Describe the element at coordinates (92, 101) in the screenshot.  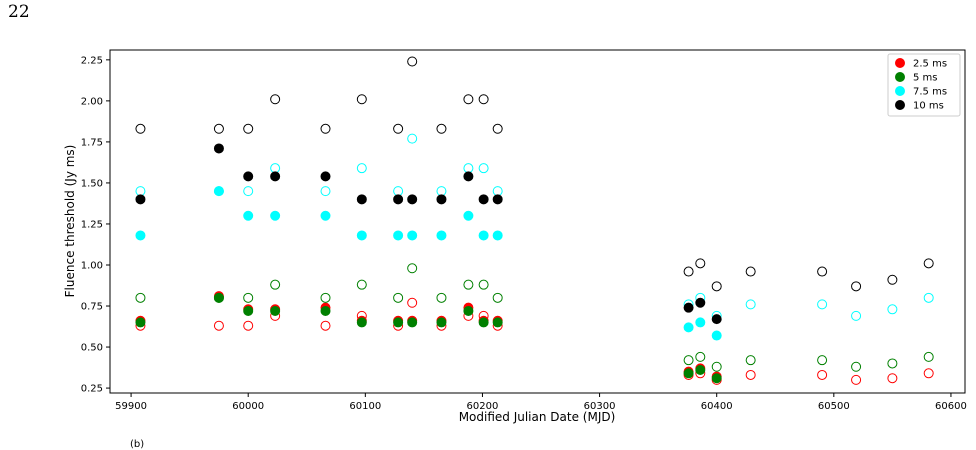
I see `y-tick-label: 2.00` at that location.